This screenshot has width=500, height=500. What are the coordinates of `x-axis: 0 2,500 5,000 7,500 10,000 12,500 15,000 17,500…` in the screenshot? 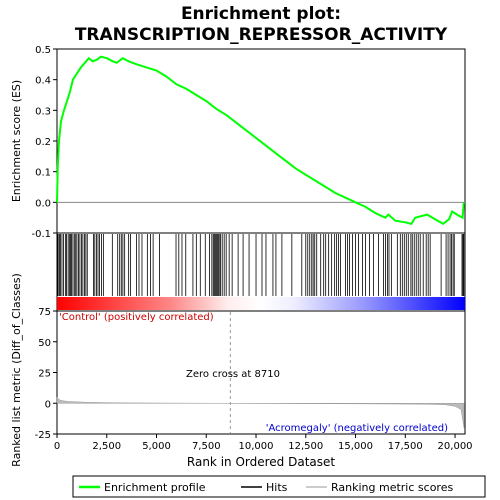 It's located at (263, 443).